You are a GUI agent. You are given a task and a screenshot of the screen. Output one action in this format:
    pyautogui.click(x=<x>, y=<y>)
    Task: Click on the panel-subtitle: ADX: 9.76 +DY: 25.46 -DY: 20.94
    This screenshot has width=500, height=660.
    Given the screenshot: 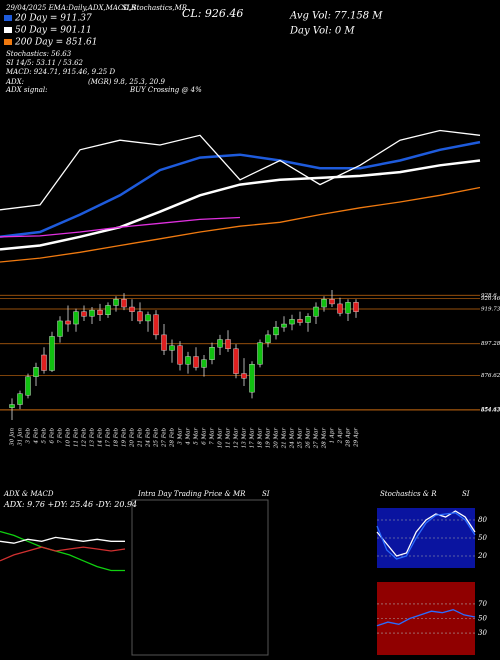 What is the action you would take?
    pyautogui.click(x=70, y=504)
    